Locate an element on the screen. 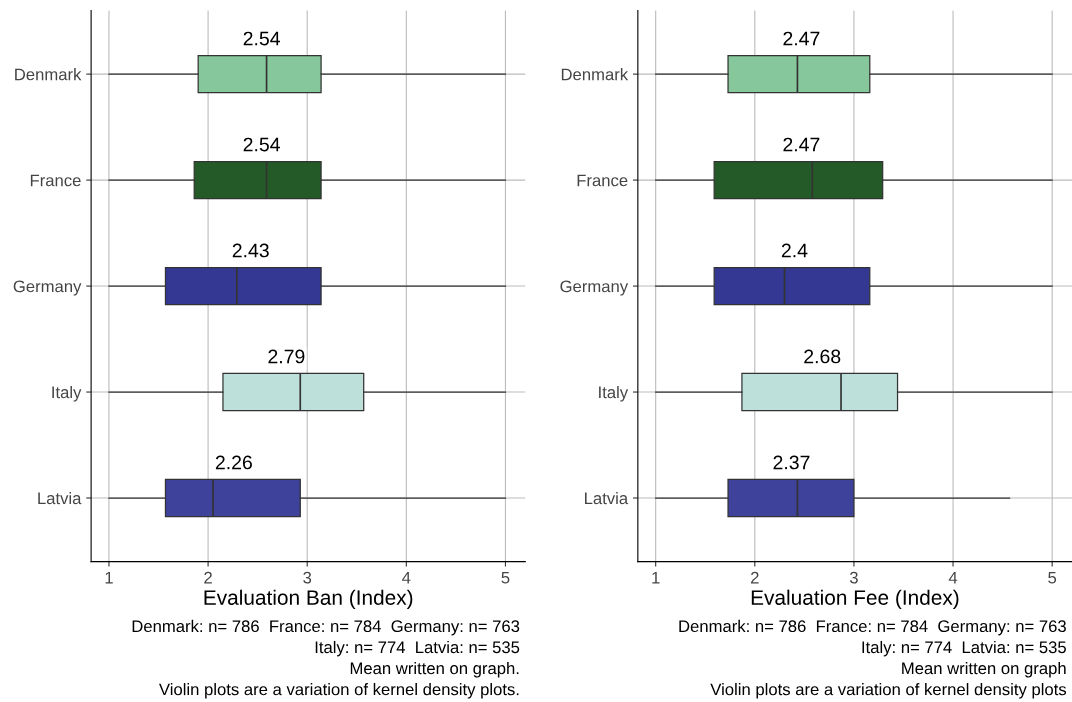  text: Mean written on graph. is located at coordinates (434, 669).